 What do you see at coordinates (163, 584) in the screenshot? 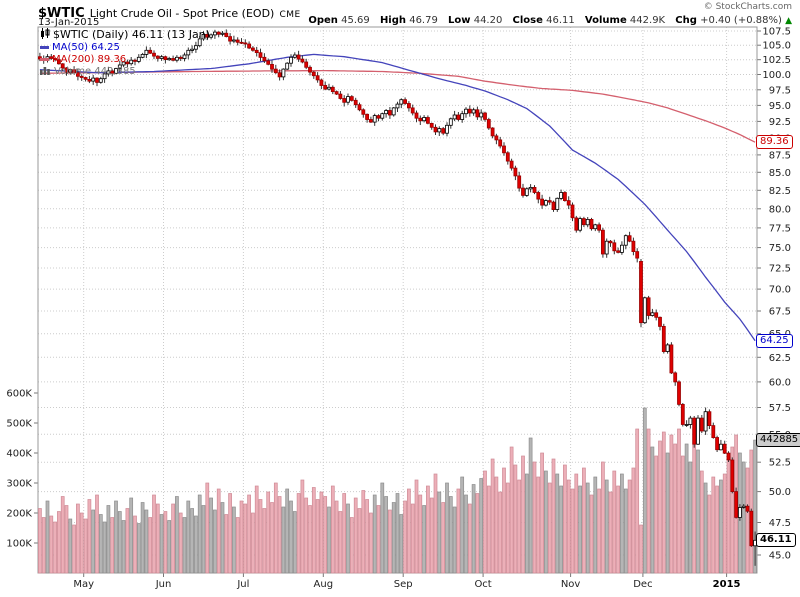
I see `svg-text: Jun` at bounding box center [163, 584].